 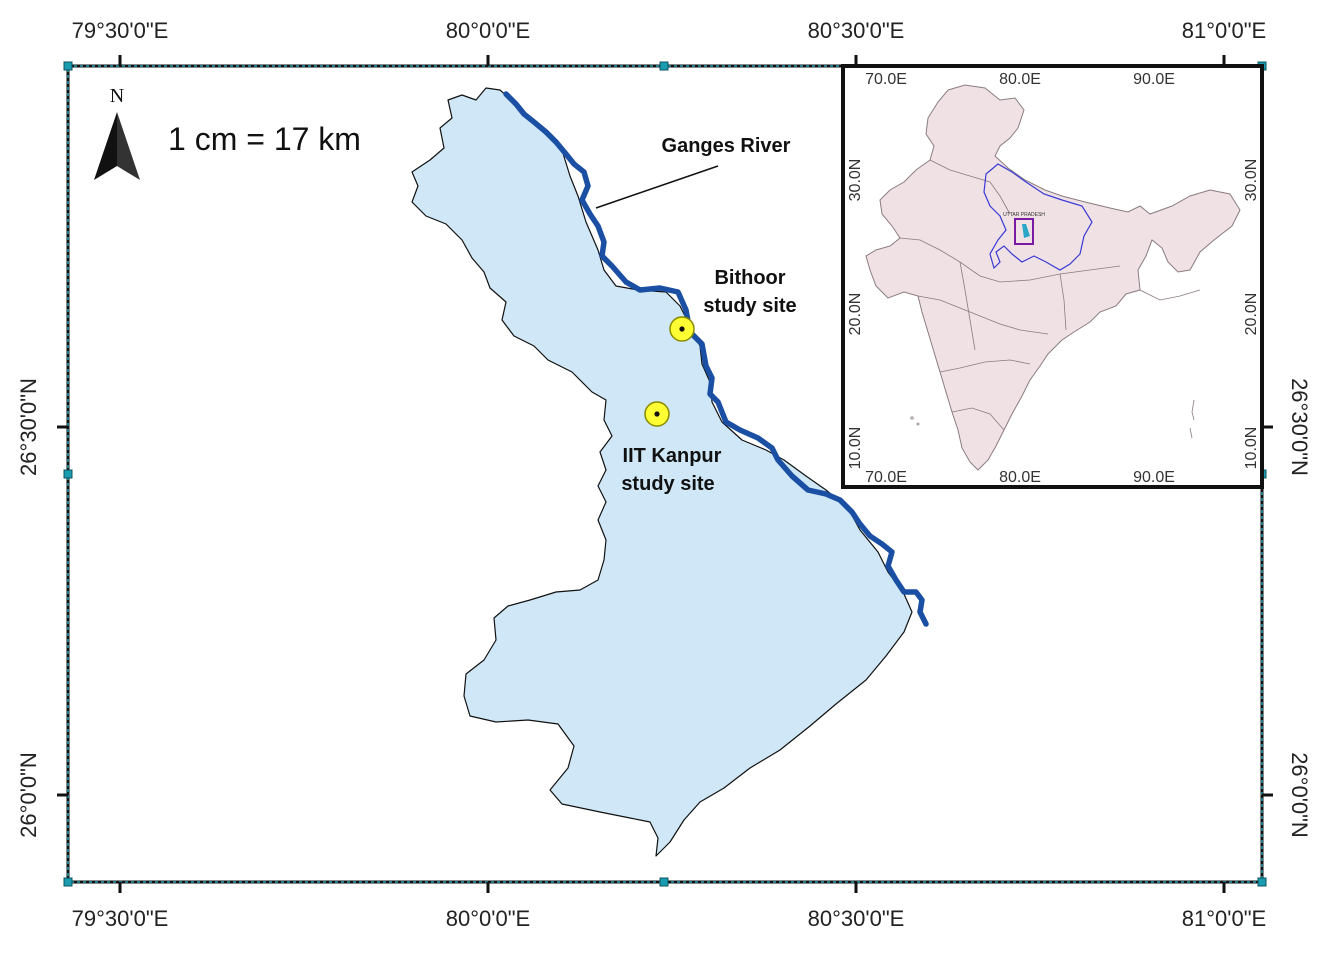 I want to click on lon-label-top: 79°30'0"E, so click(x=120, y=30).